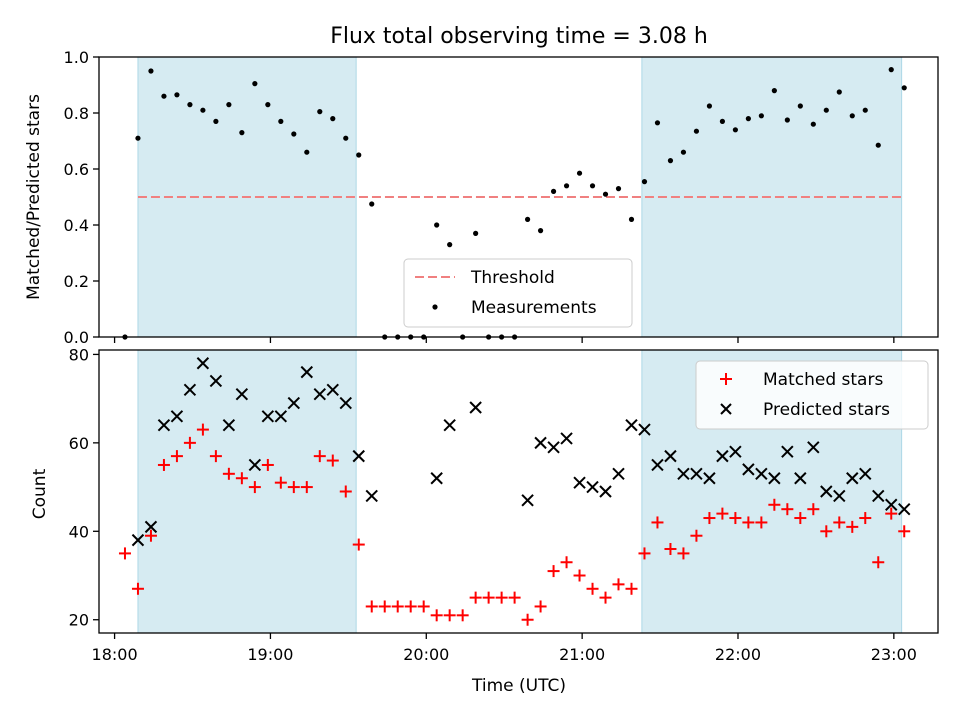 This screenshot has height=720, width=960. I want to click on top-legend-box, so click(518, 293).